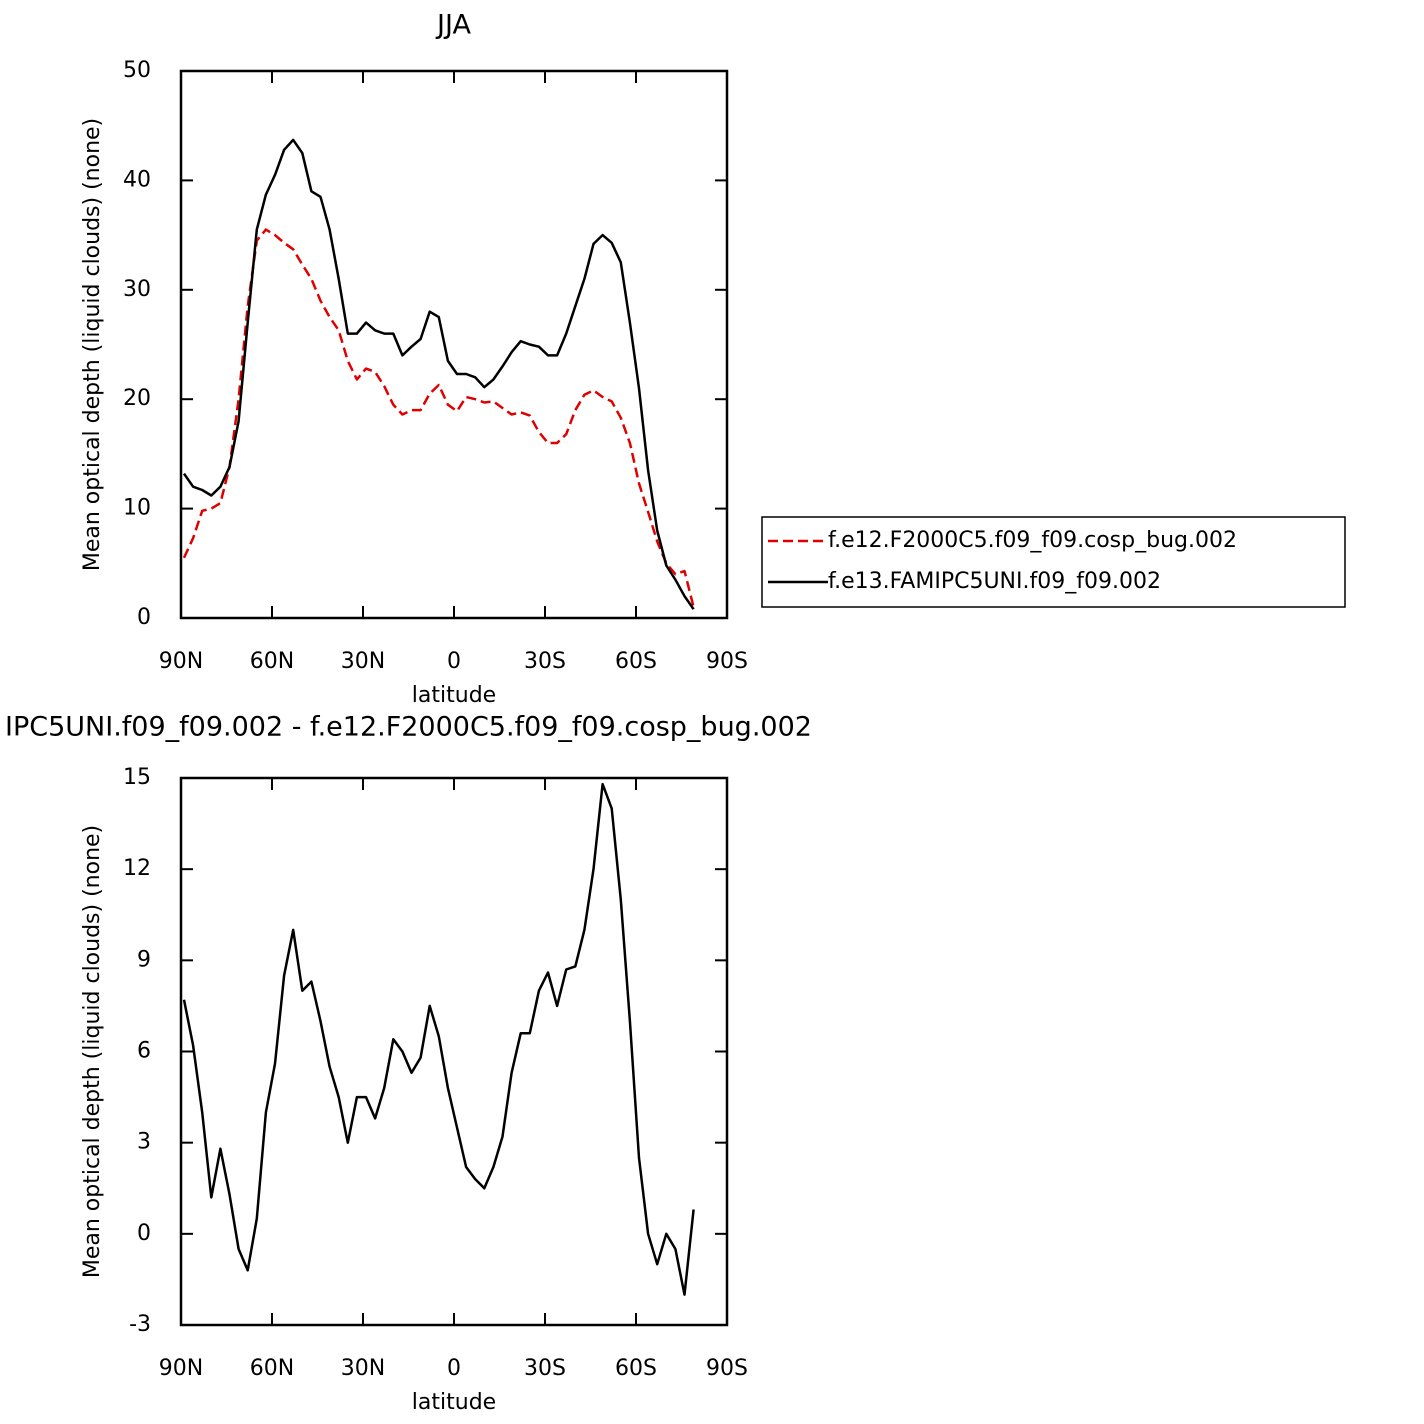 This screenshot has height=1424, width=1424. I want to click on legend-label: f.e12.F2000C5.f09_f09.cosp_bug.002, so click(1032, 540).